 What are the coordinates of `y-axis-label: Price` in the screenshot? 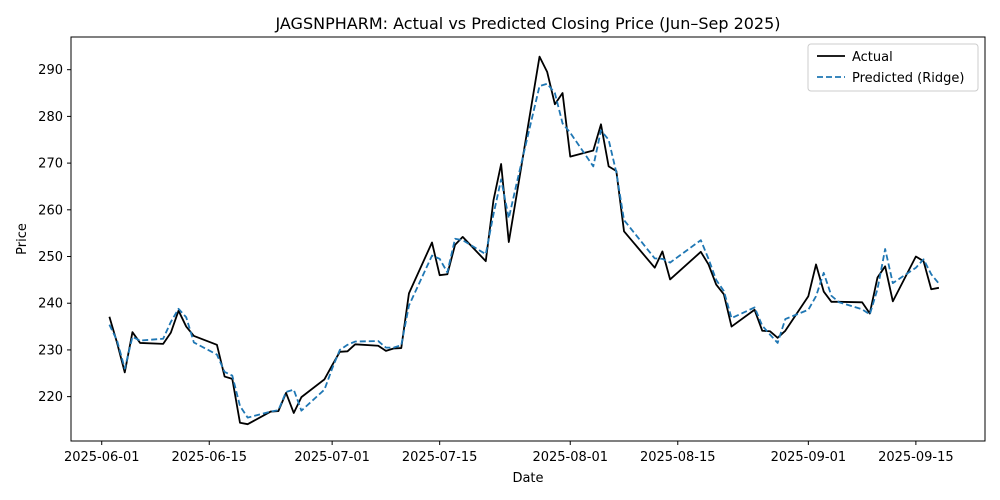 It's located at (22, 239).